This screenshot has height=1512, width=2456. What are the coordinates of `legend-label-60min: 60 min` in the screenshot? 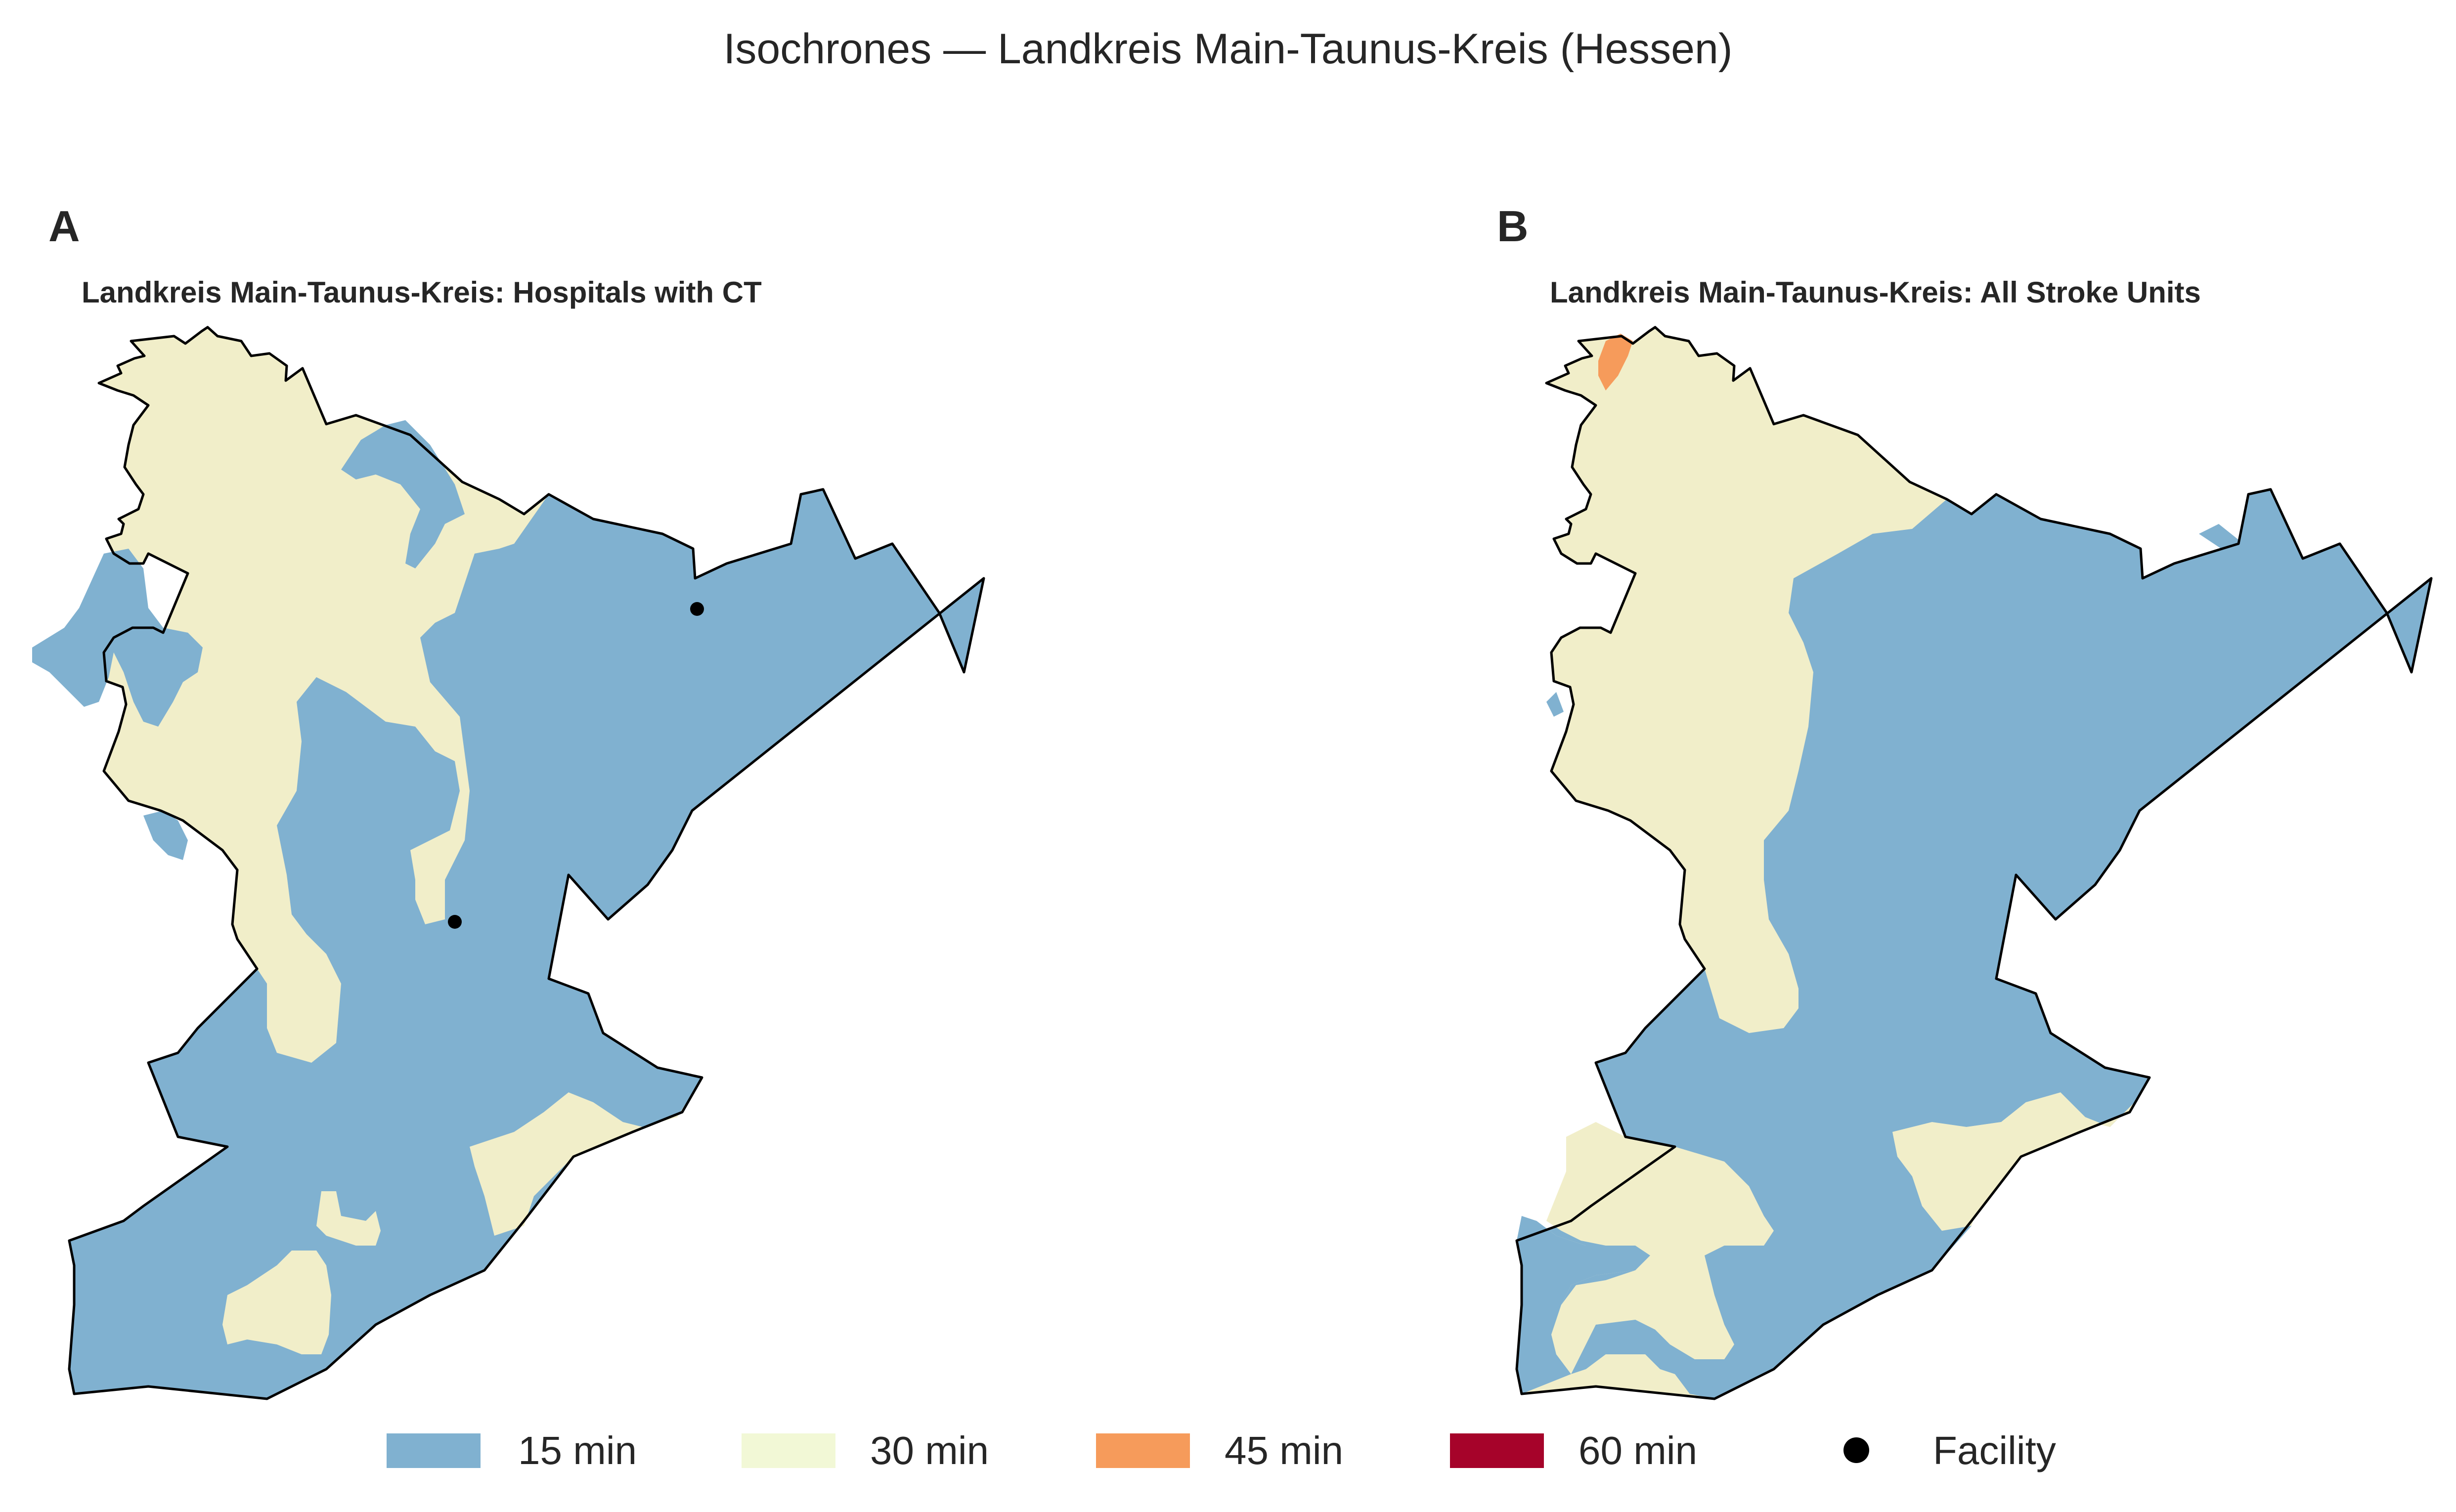 It's located at (1638, 1450).